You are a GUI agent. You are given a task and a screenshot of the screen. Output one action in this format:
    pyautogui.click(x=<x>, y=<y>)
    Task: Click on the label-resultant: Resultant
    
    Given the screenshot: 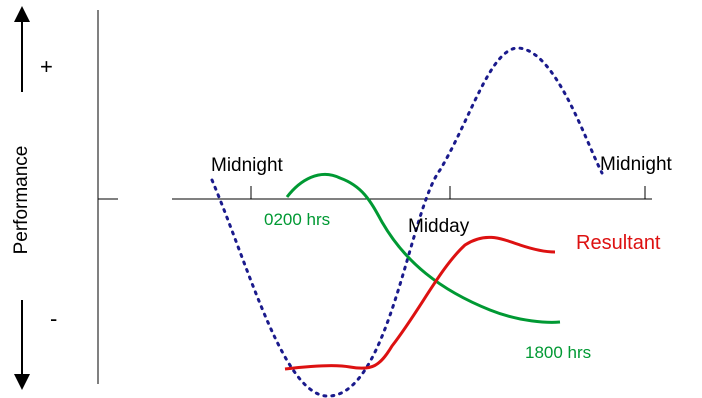 What is the action you would take?
    pyautogui.click(x=618, y=243)
    